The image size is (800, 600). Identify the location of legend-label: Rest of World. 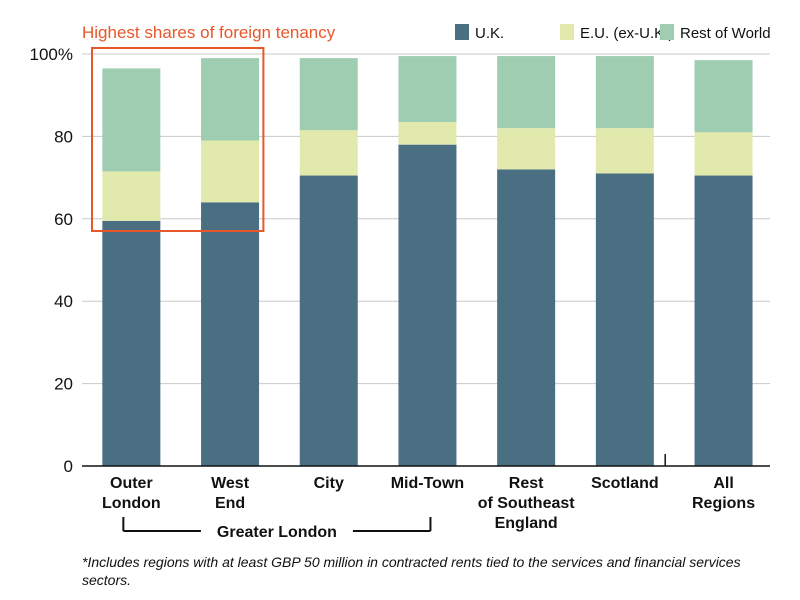
(725, 33).